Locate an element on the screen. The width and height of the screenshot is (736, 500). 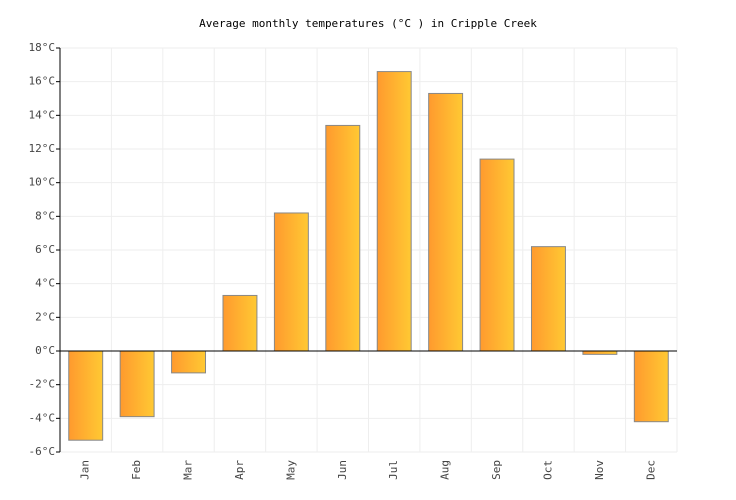
y-tick-label: 2°C is located at coordinates (45, 316).